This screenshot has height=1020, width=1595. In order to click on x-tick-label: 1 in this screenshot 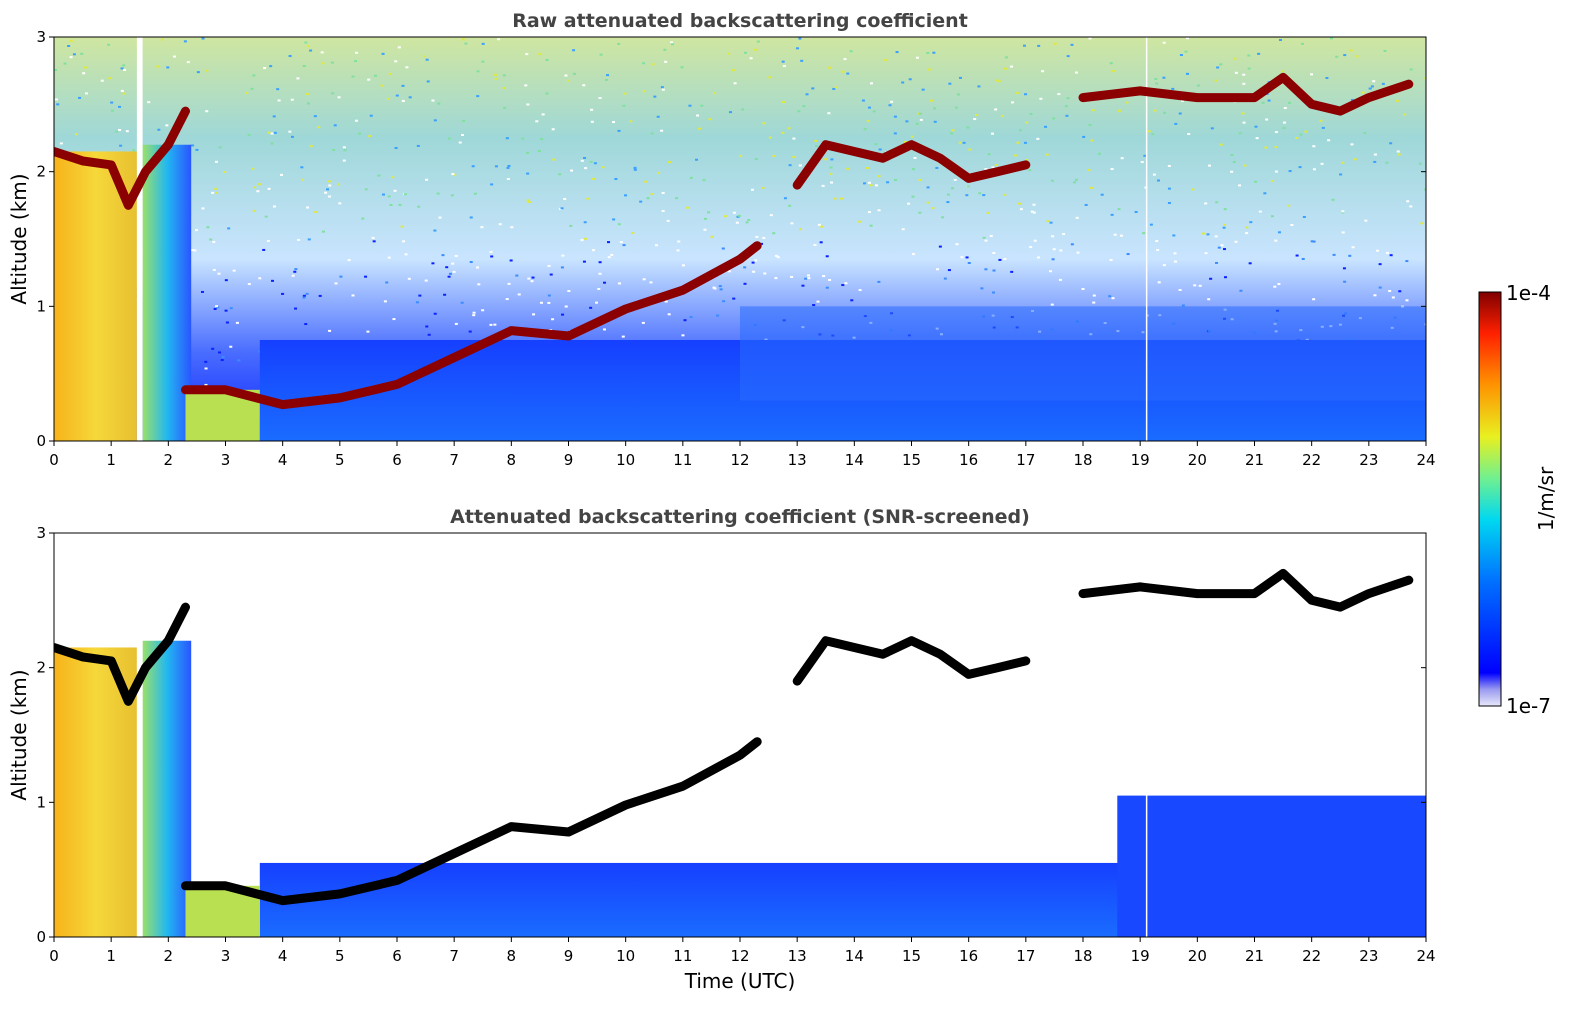, I will do `click(111, 956)`.